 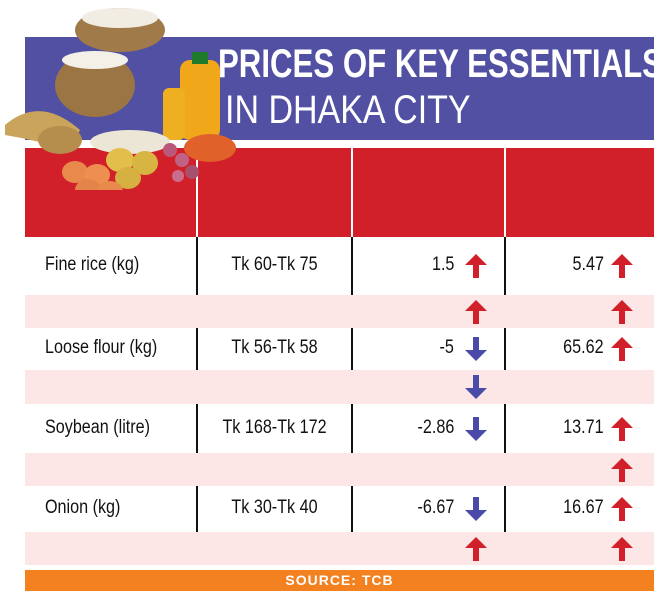 I want to click on change-1: -2.86, so click(x=435, y=427).